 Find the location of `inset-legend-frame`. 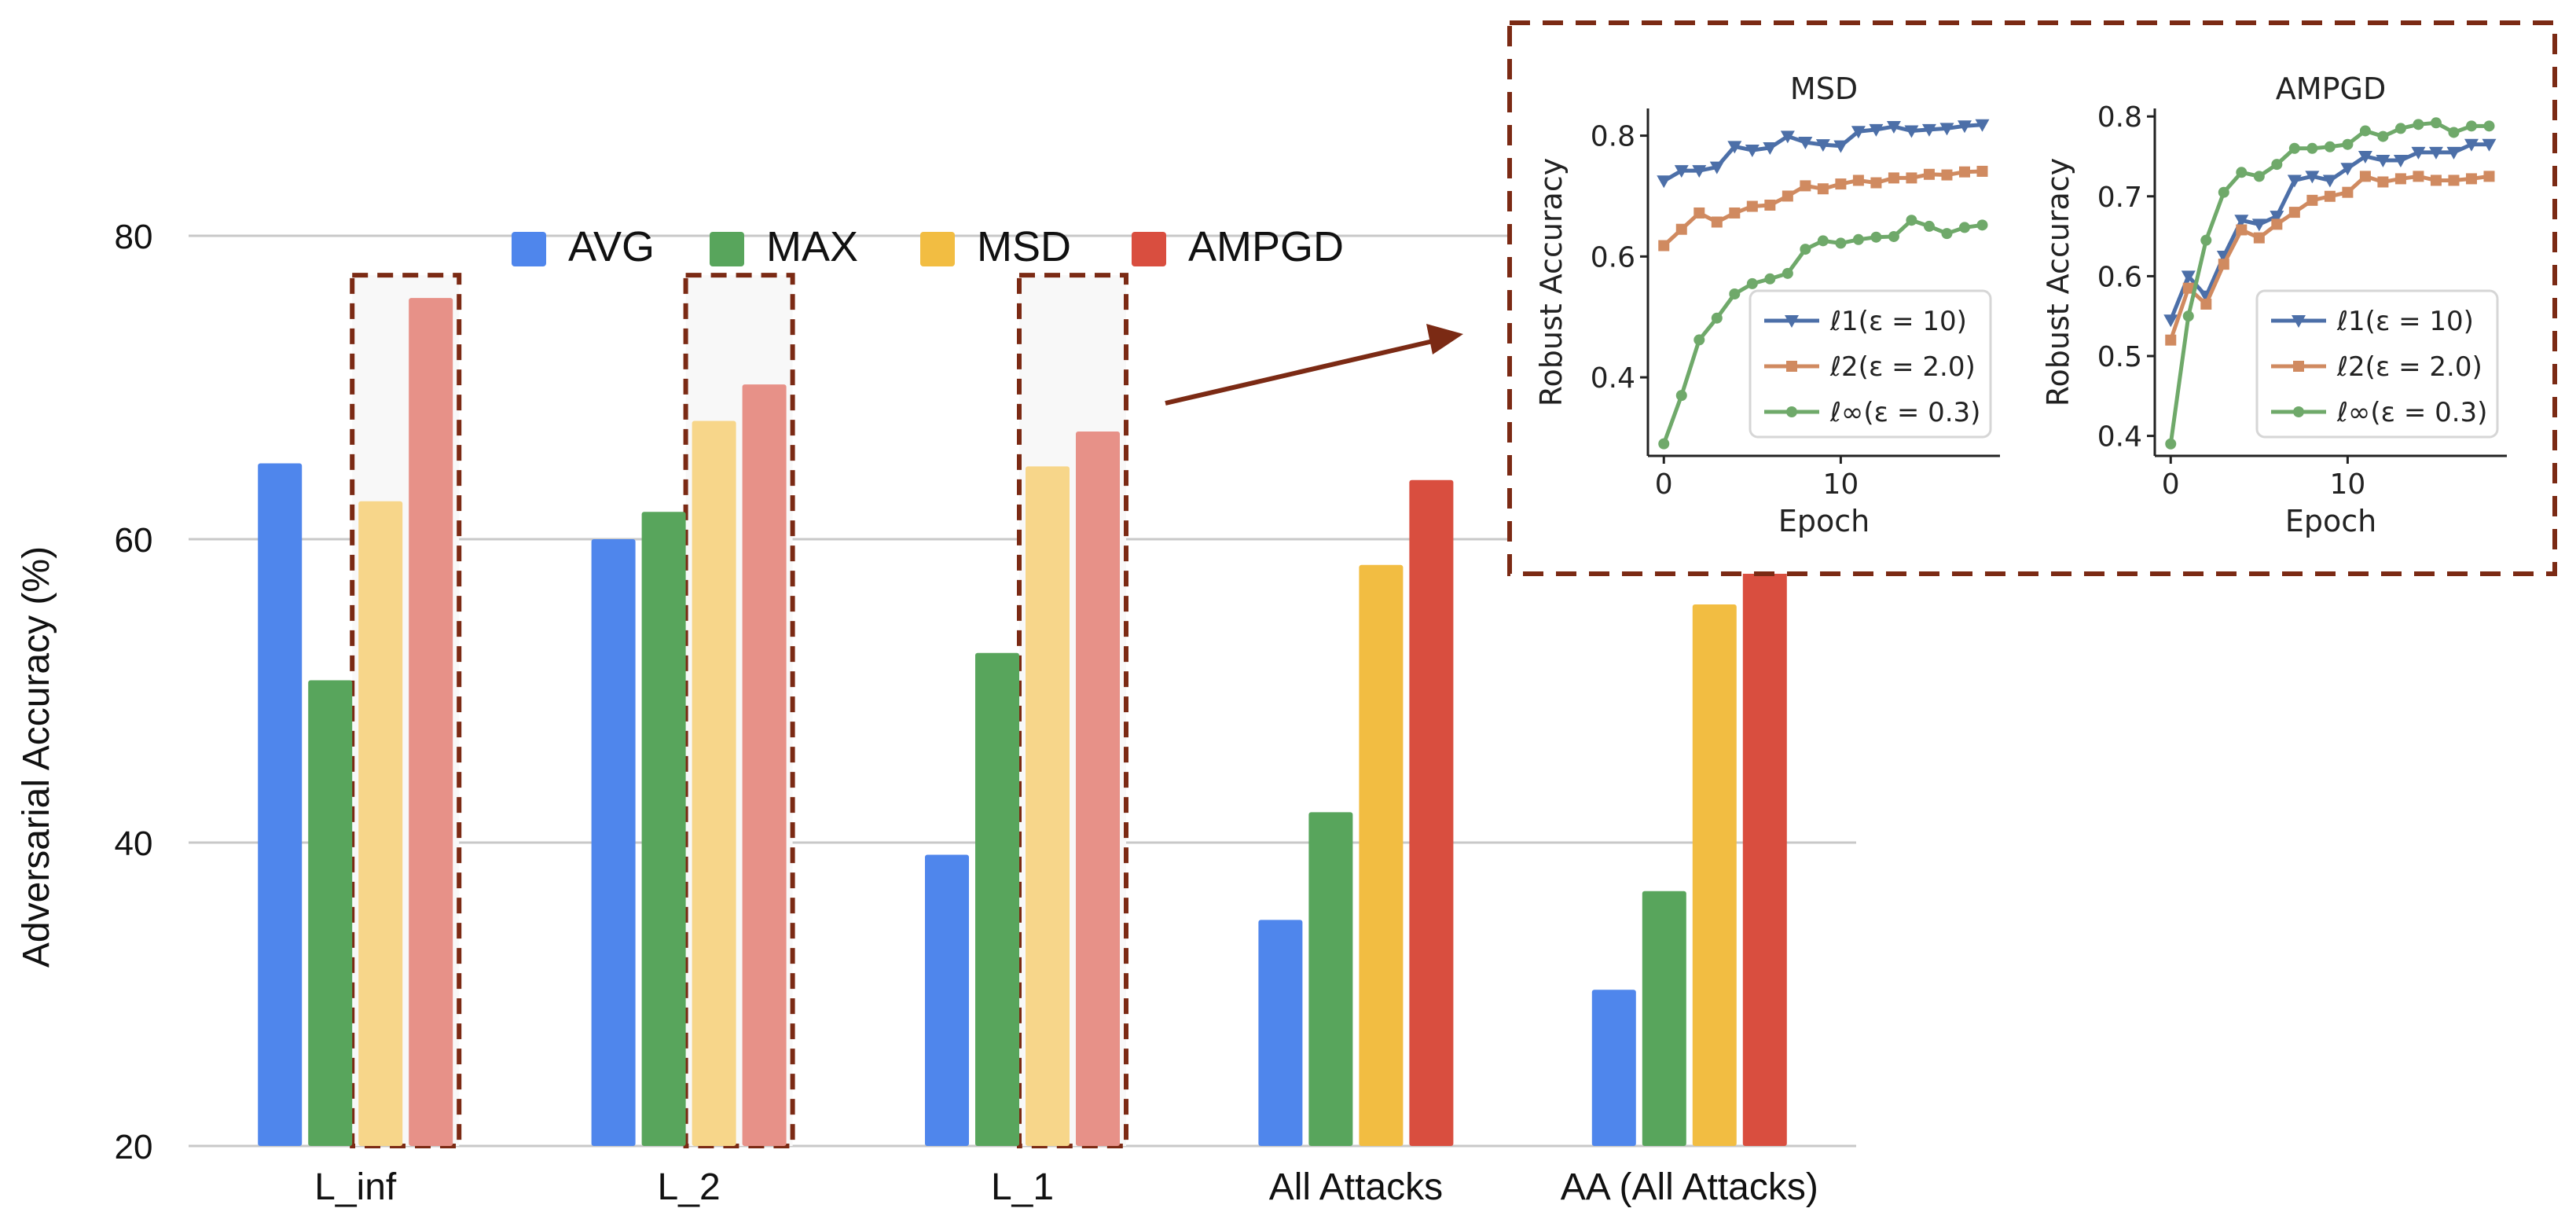

inset-legend-frame is located at coordinates (1870, 364).